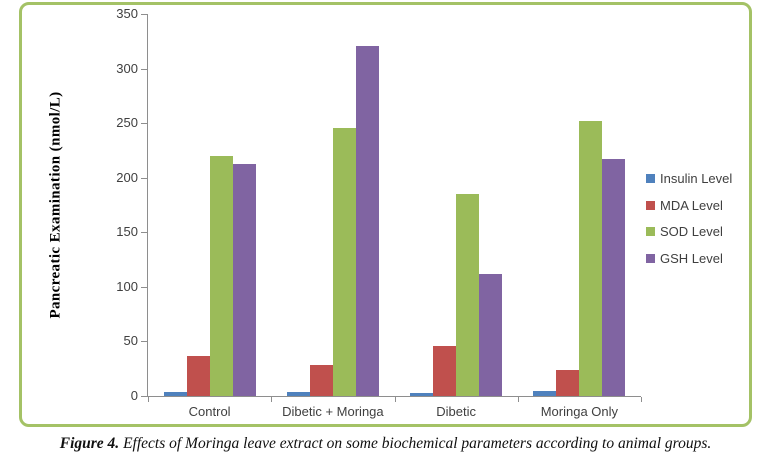 The width and height of the screenshot is (771, 464). What do you see at coordinates (55, 205) in the screenshot?
I see `y-axis-title: Pancreatic Examination (nmol/L)` at bounding box center [55, 205].